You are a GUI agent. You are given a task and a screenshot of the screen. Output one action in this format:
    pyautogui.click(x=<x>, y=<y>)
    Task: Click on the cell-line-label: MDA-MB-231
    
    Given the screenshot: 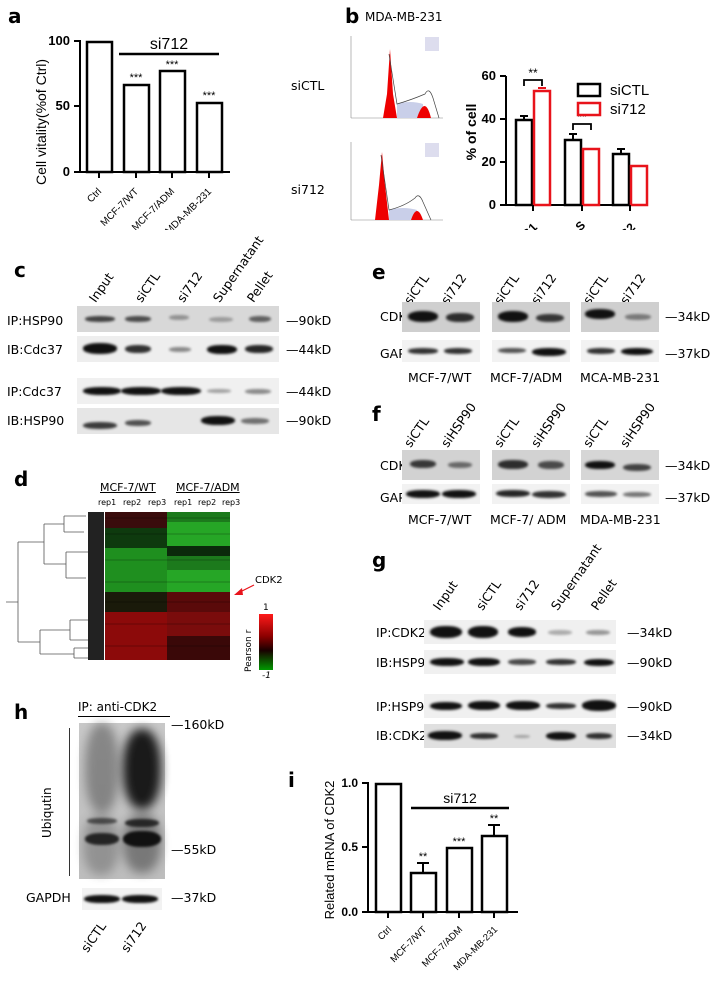 What is the action you would take?
    pyautogui.click(x=620, y=519)
    